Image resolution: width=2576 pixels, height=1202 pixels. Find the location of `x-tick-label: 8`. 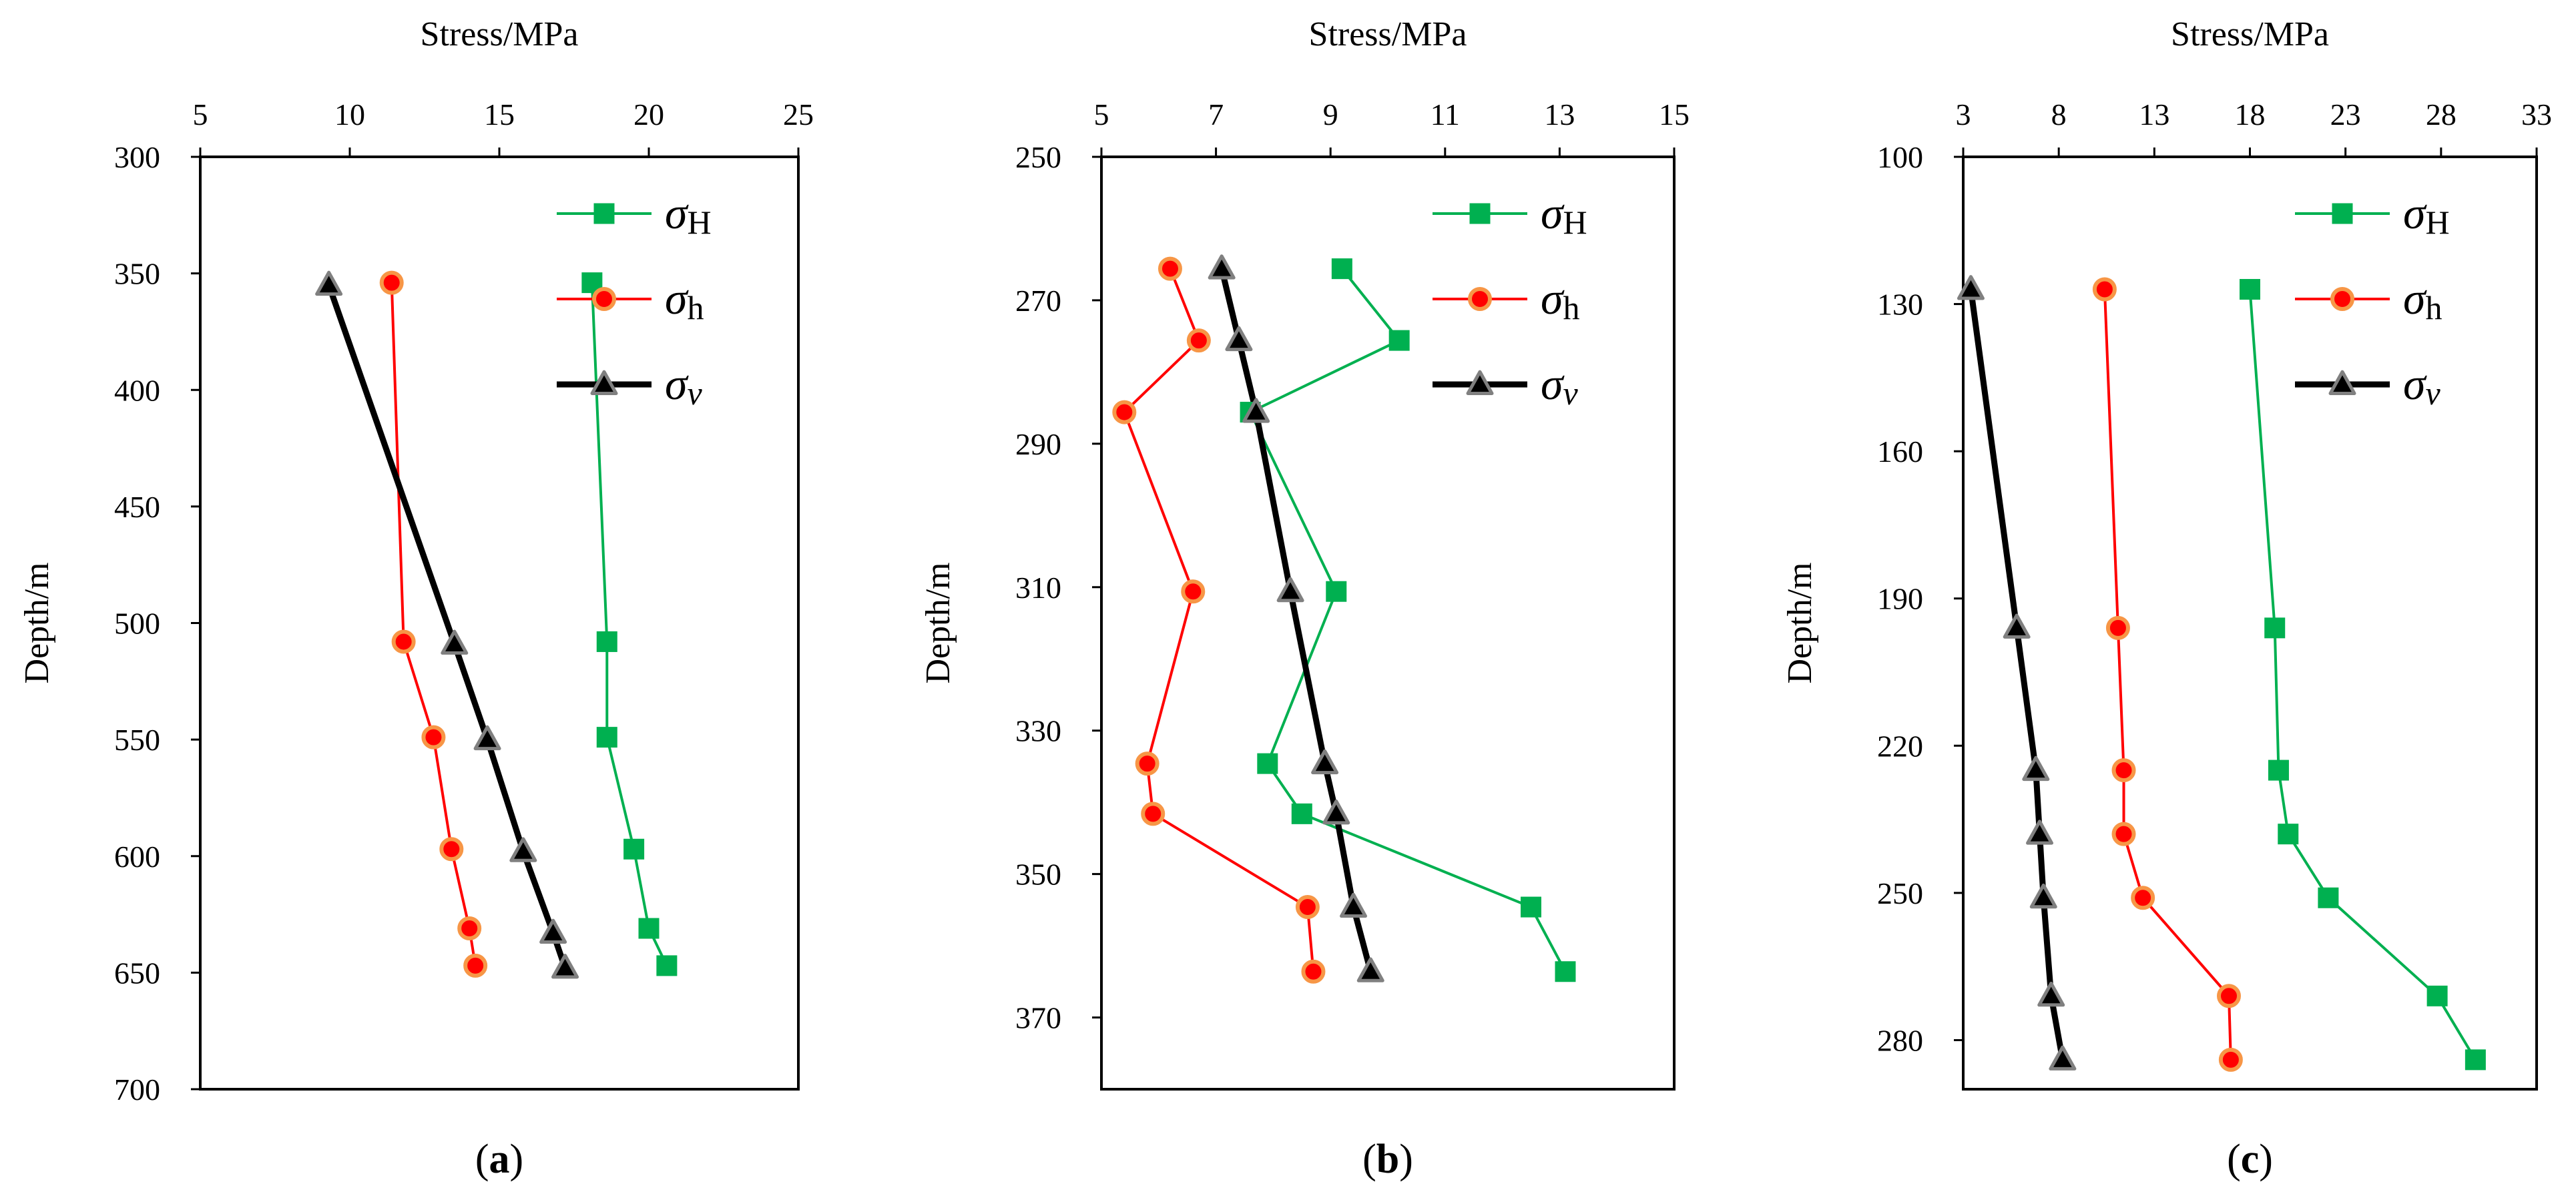

x-tick-label: 8 is located at coordinates (2059, 114).